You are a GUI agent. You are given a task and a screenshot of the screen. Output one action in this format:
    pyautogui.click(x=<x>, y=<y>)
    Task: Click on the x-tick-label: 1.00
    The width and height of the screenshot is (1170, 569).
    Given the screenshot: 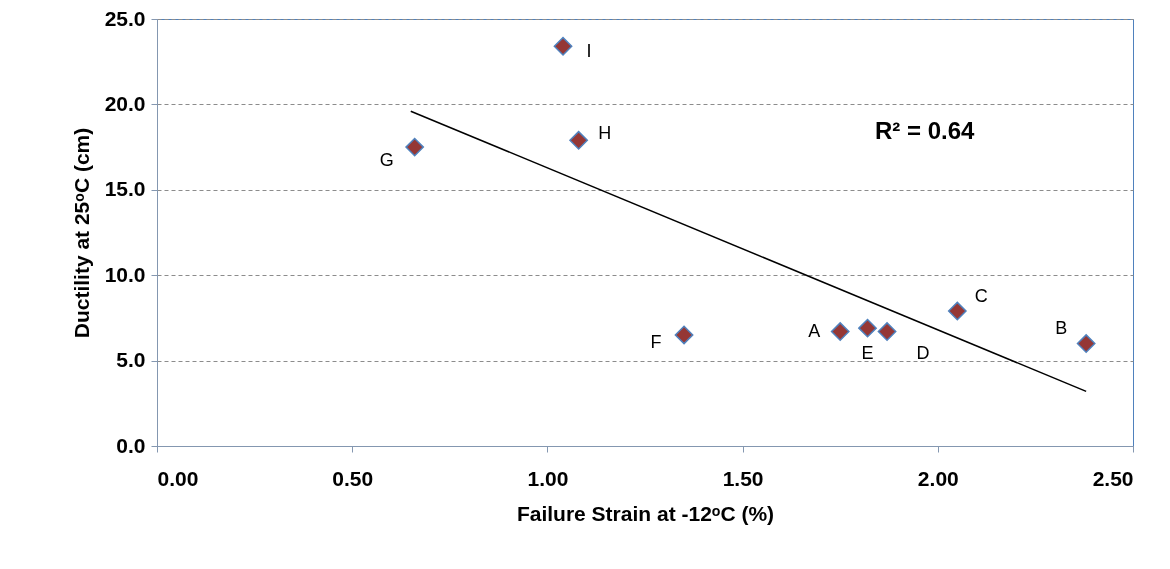 What is the action you would take?
    pyautogui.click(x=548, y=478)
    